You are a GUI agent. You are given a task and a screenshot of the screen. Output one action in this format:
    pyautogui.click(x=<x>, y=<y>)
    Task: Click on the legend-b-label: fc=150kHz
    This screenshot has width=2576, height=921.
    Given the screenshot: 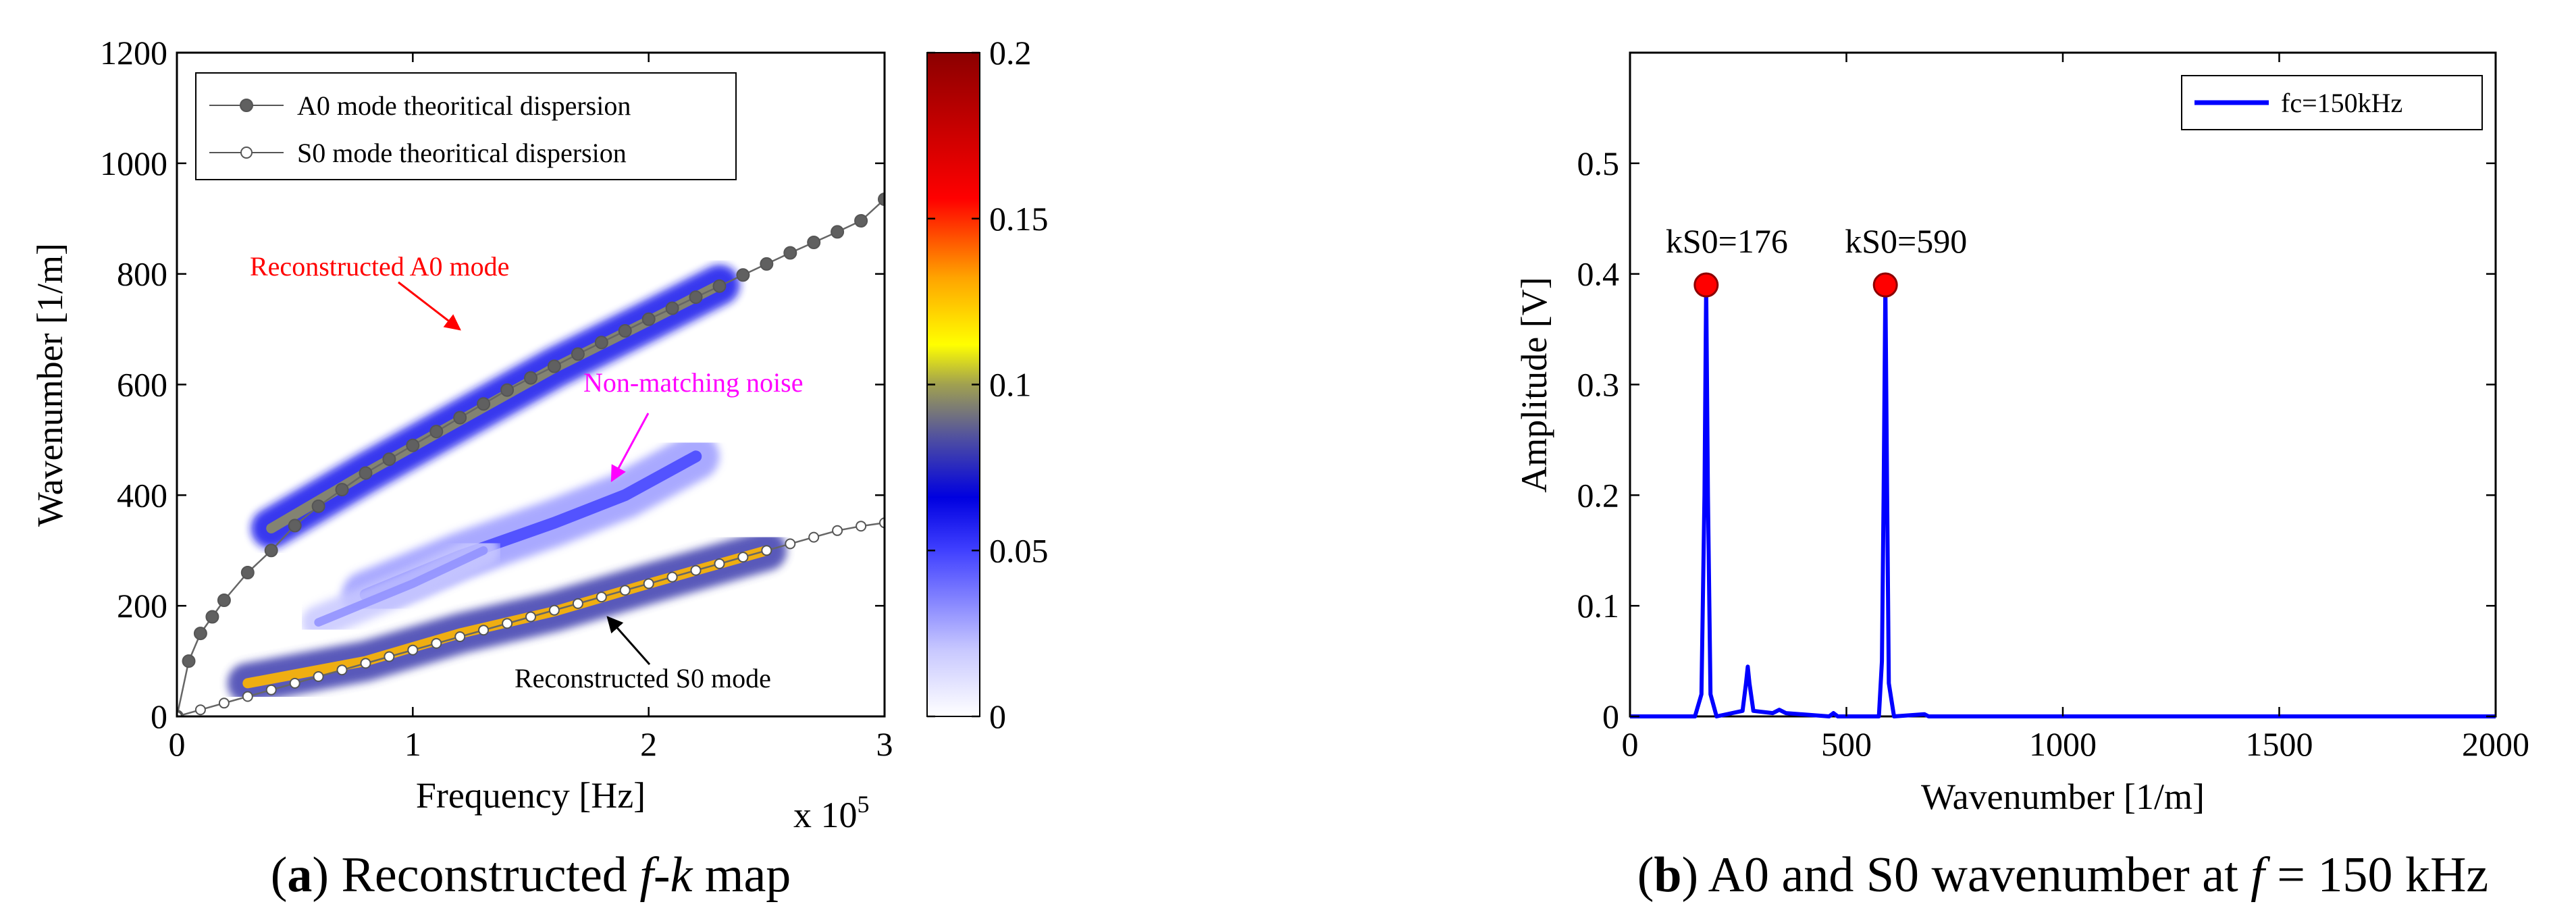 What is the action you would take?
    pyautogui.click(x=2341, y=103)
    